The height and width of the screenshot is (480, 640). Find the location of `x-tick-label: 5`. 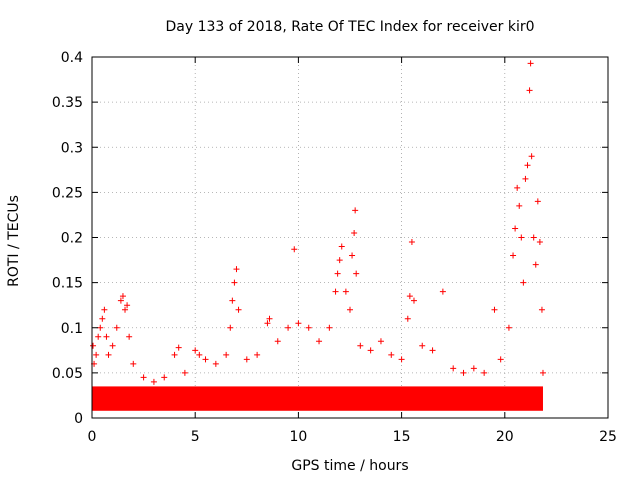

x-tick-label: 5 is located at coordinates (195, 437).